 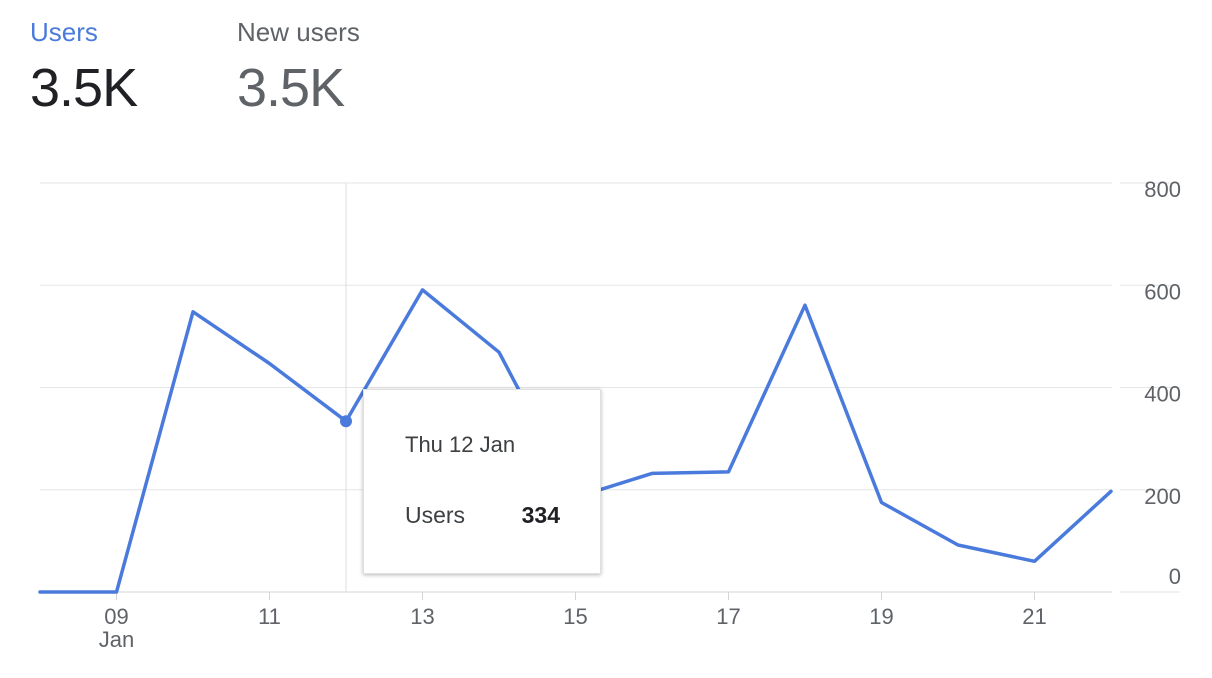 What do you see at coordinates (346, 421) in the screenshot?
I see `hover-point-marker` at bounding box center [346, 421].